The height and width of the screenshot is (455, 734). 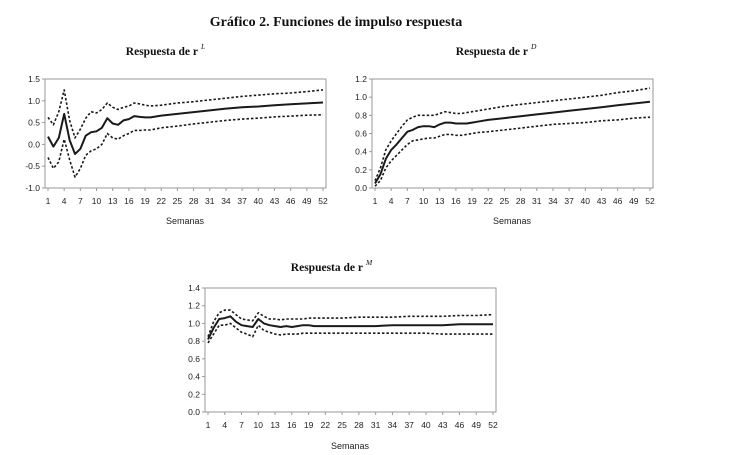 I want to click on y-axis-ticks: 0.0 0.2 0.4 0.6 0.8 1.0 1.2 1.4, so click(x=196, y=350).